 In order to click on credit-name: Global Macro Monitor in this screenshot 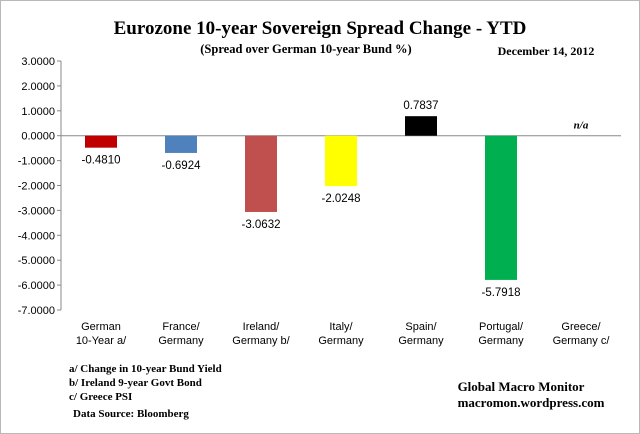, I will do `click(521, 386)`.